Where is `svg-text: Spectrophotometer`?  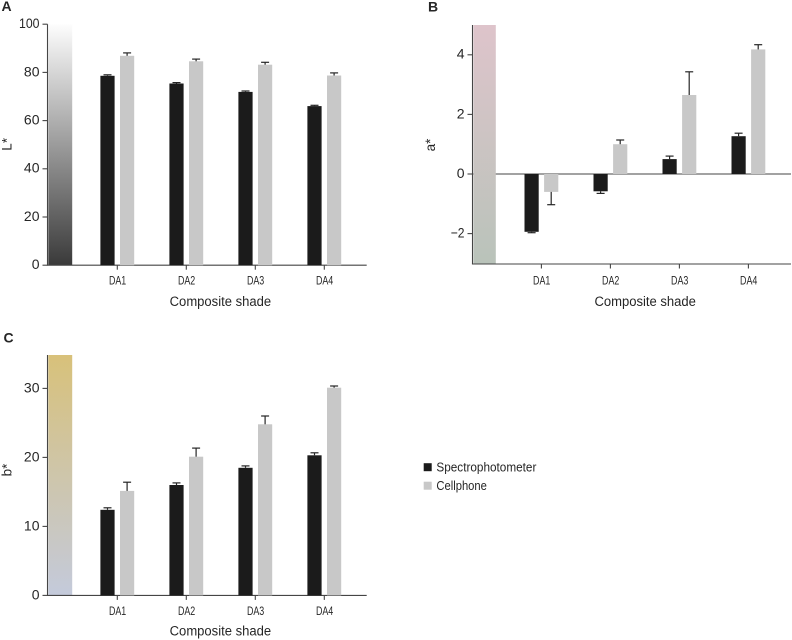
svg-text: Spectrophotometer is located at coordinates (486, 467).